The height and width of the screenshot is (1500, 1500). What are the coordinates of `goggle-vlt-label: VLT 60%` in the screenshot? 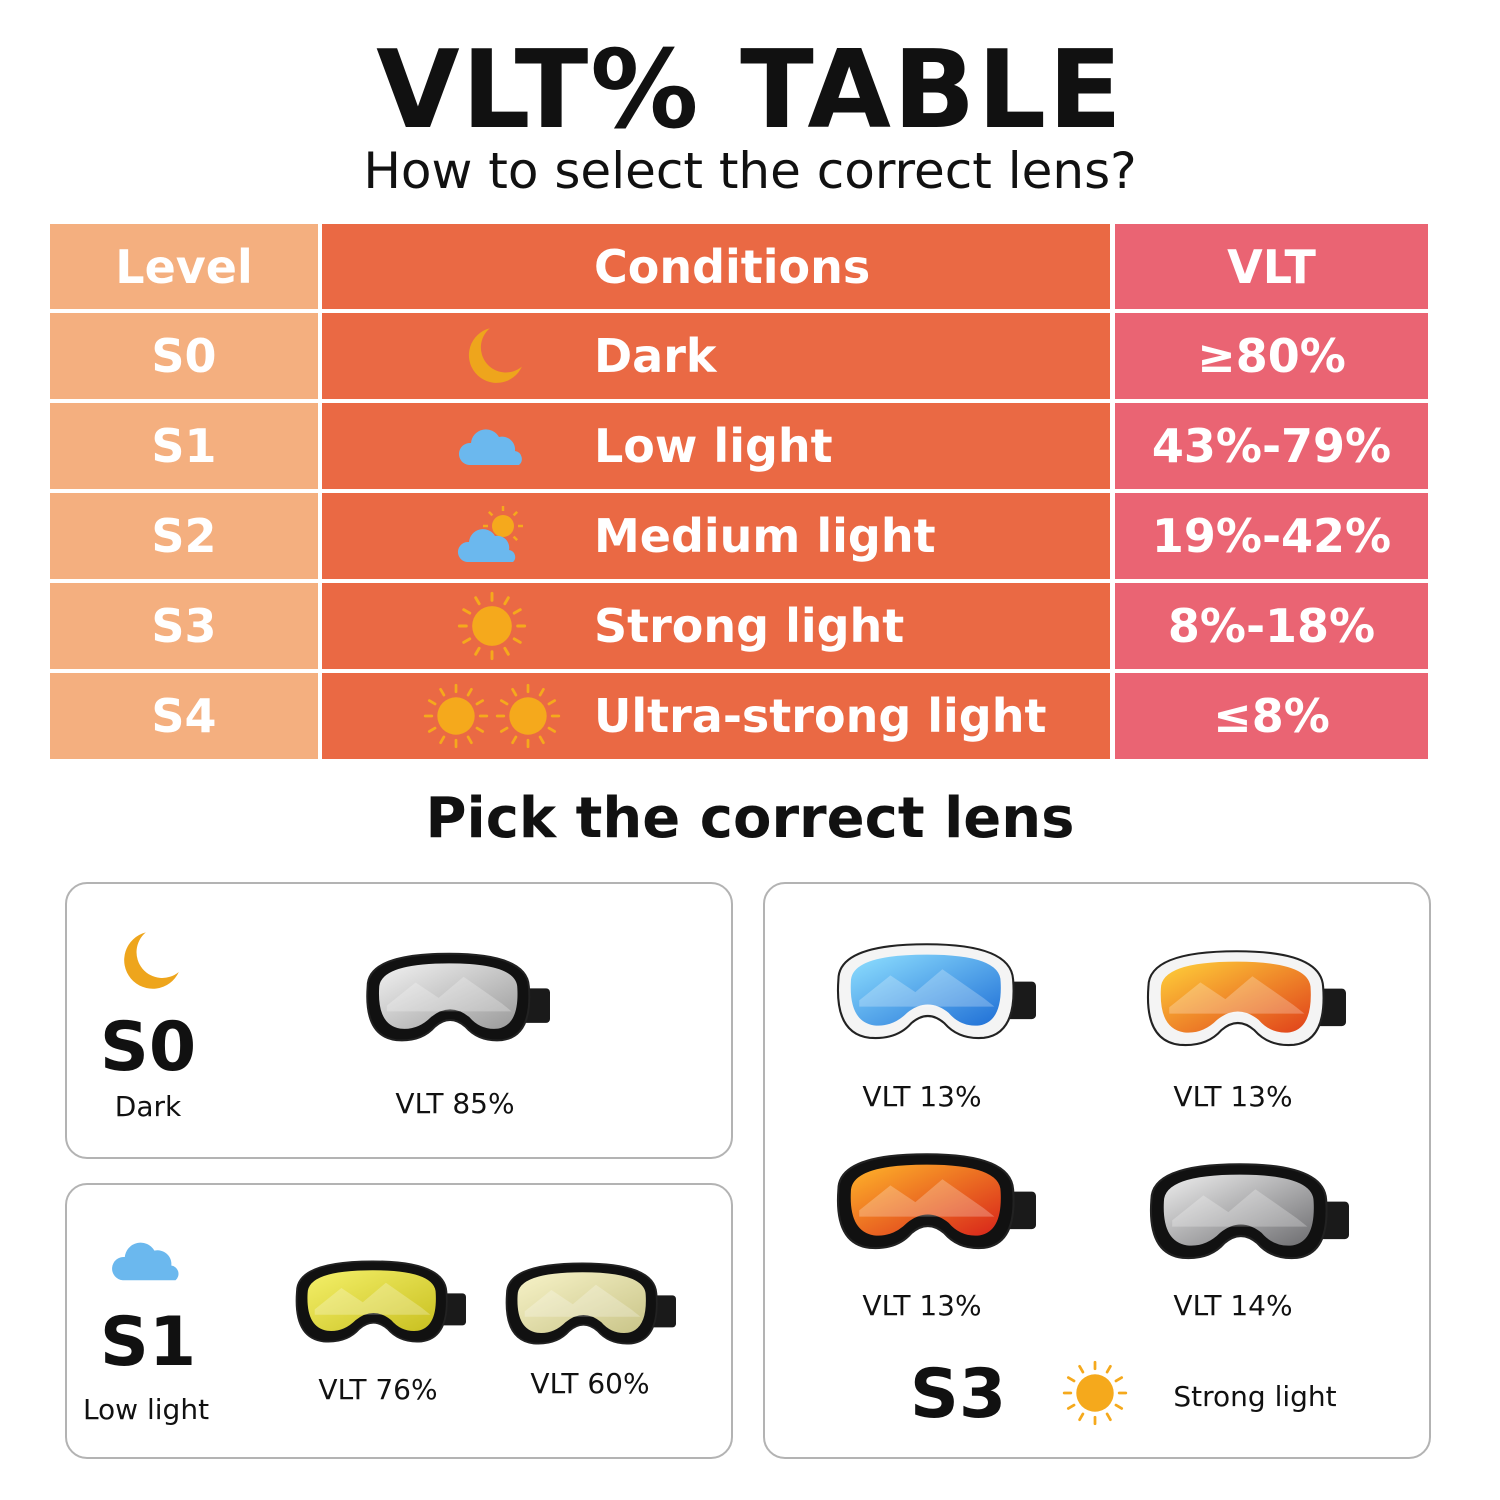 It's located at (590, 1383).